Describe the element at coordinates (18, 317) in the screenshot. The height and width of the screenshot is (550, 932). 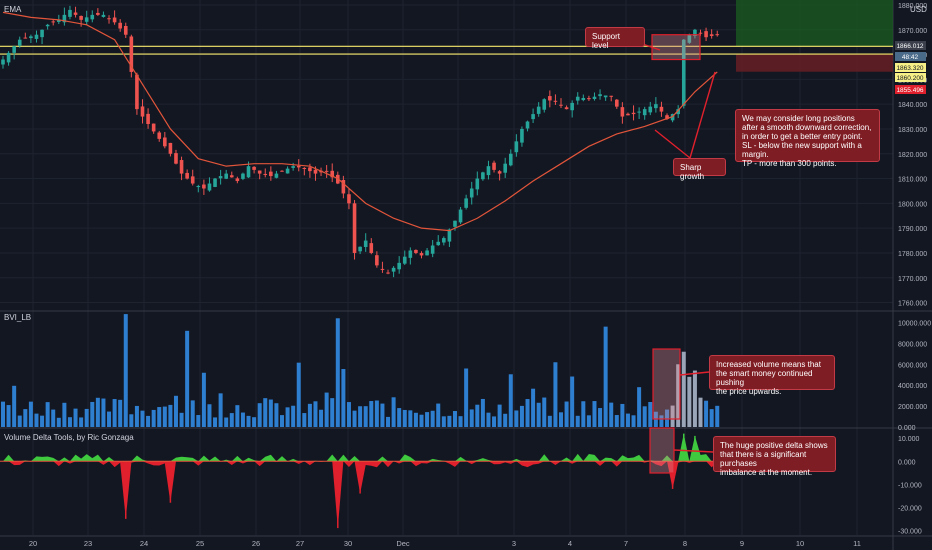
I see `volume-pane-label: BVI_LB` at that location.